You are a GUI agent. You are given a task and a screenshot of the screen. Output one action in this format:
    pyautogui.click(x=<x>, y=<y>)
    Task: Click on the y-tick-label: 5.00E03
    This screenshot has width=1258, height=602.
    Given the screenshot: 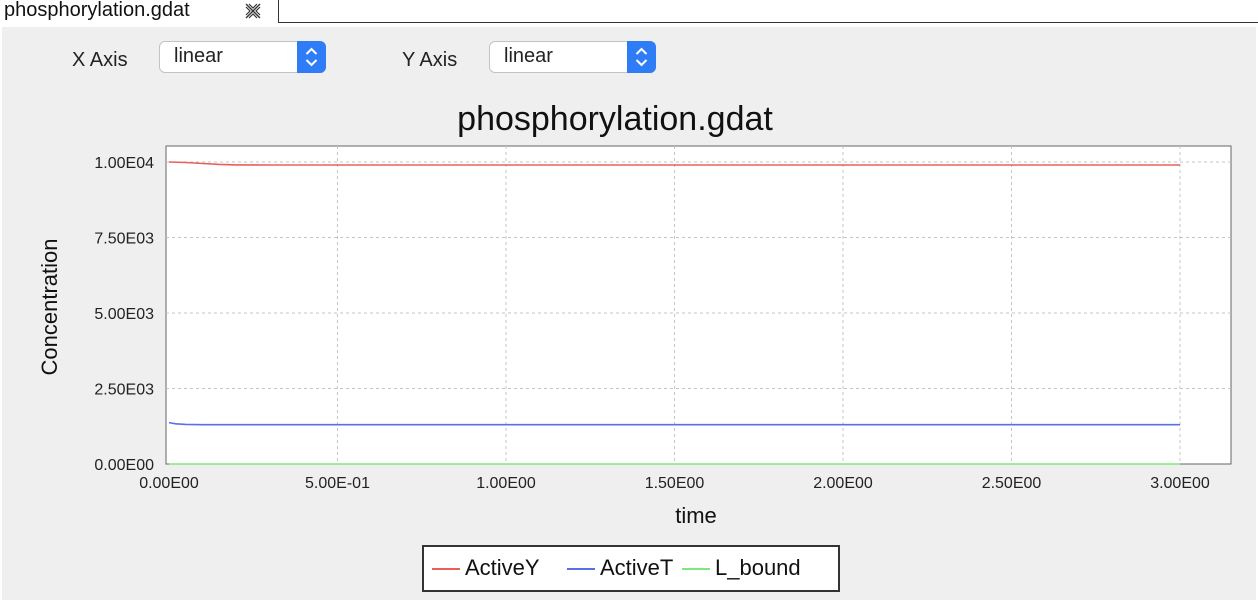 What is the action you would take?
    pyautogui.click(x=124, y=314)
    